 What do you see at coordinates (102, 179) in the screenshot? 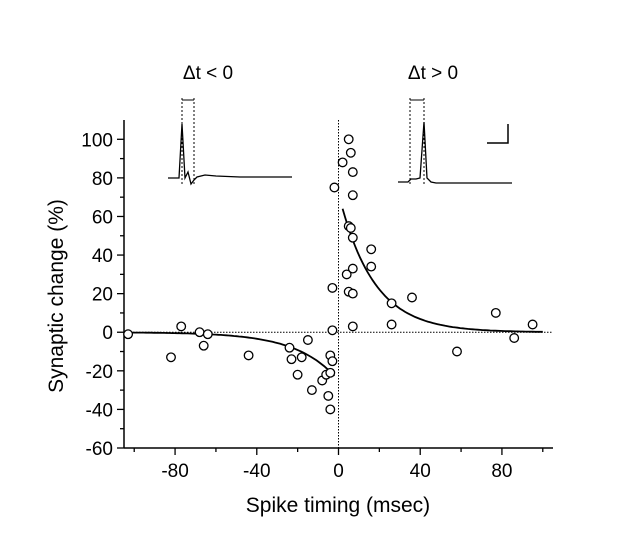
I see `y-tick-label: 80` at bounding box center [102, 179].